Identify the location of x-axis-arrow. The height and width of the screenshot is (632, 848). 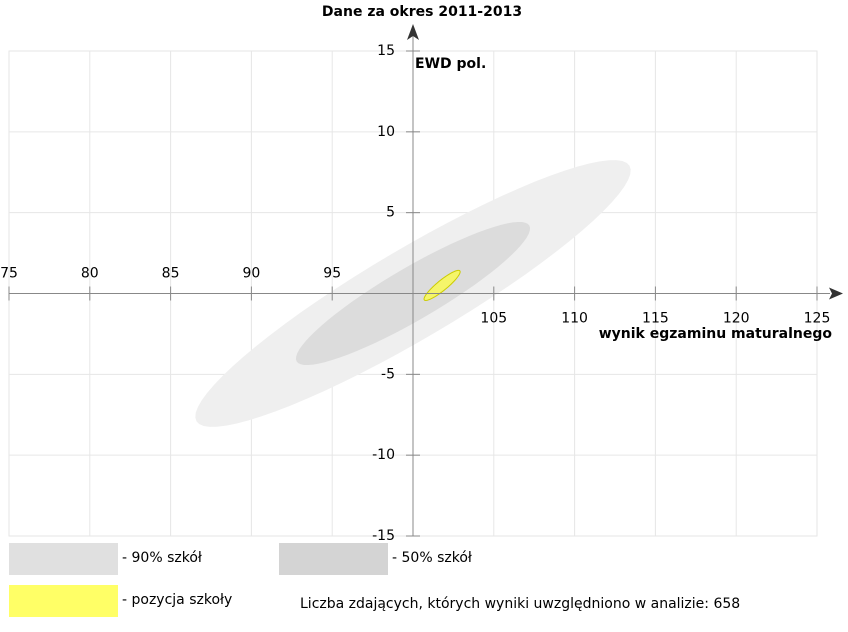
(836, 293).